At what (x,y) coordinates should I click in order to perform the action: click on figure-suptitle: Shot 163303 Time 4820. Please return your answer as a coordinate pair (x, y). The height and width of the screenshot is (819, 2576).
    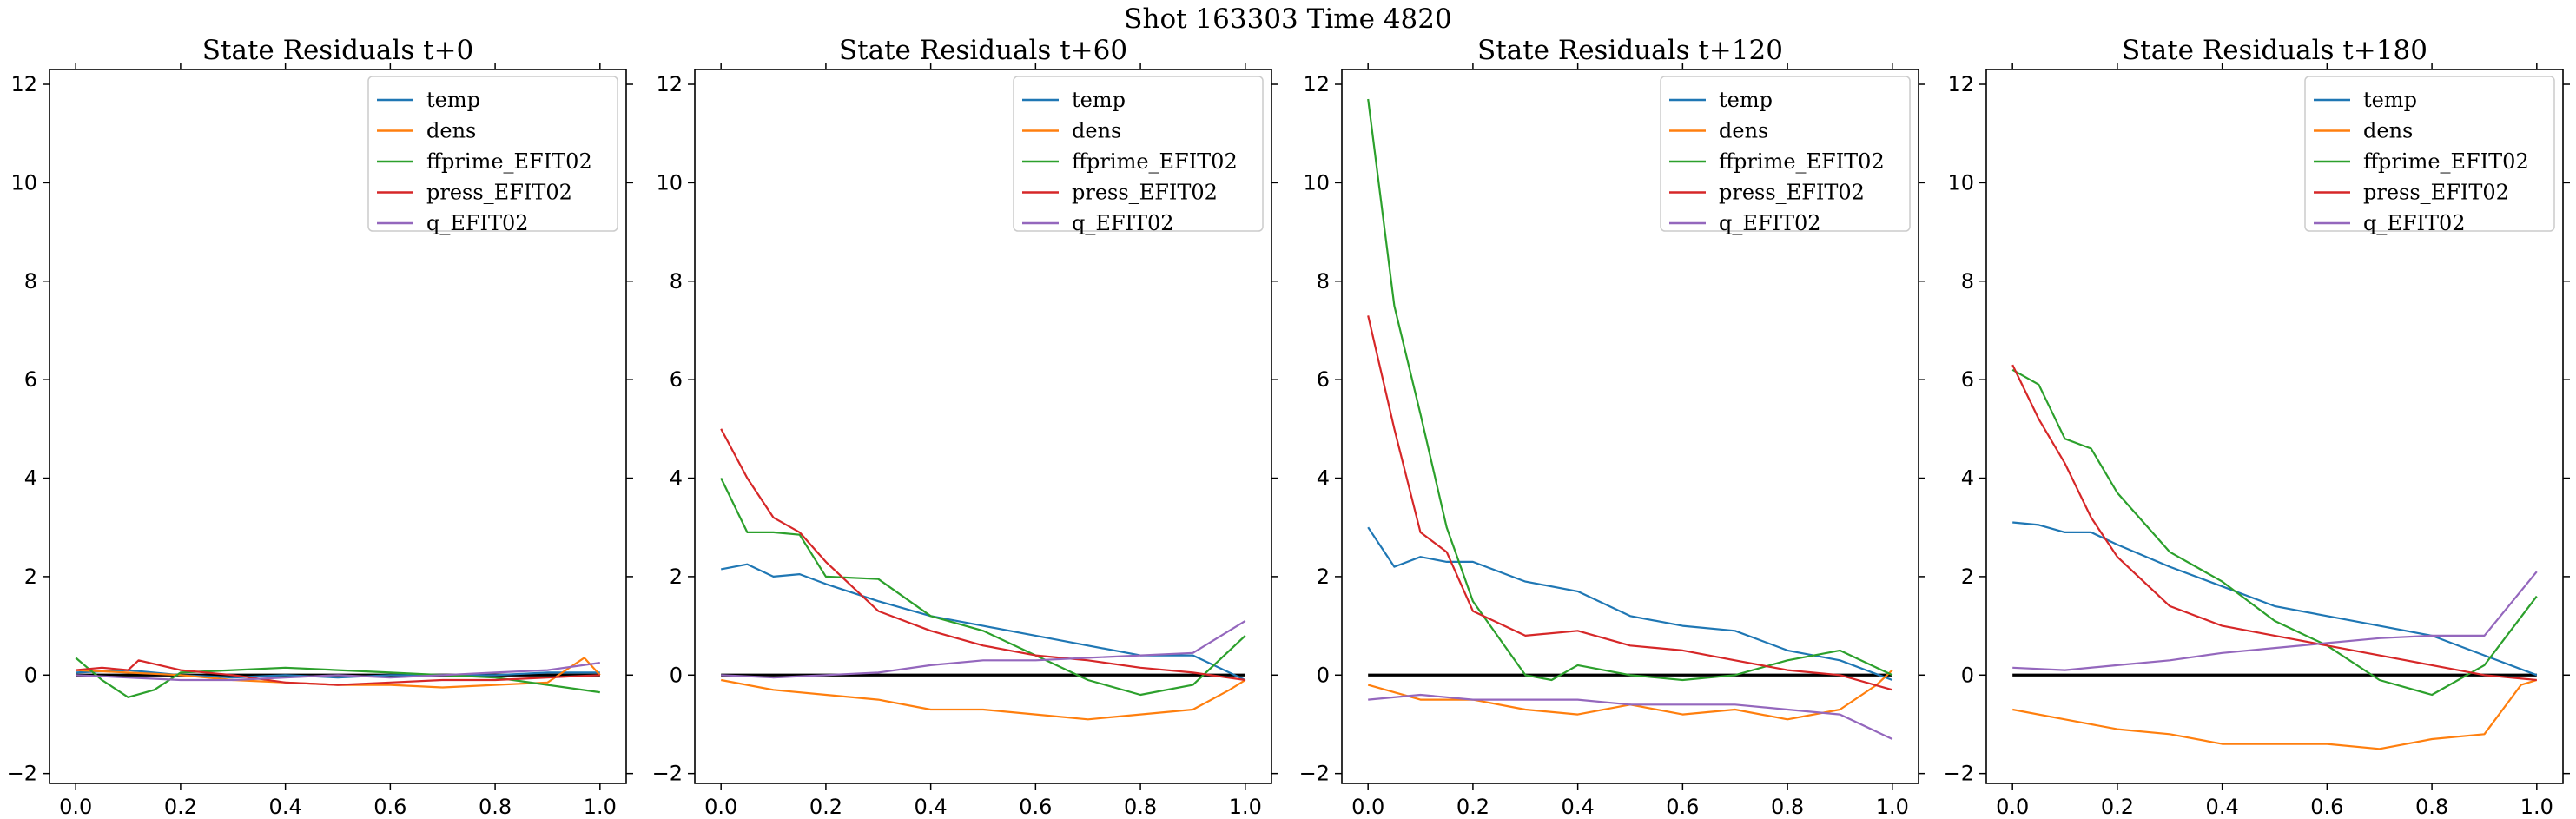
    Looking at the image, I should click on (1288, 19).